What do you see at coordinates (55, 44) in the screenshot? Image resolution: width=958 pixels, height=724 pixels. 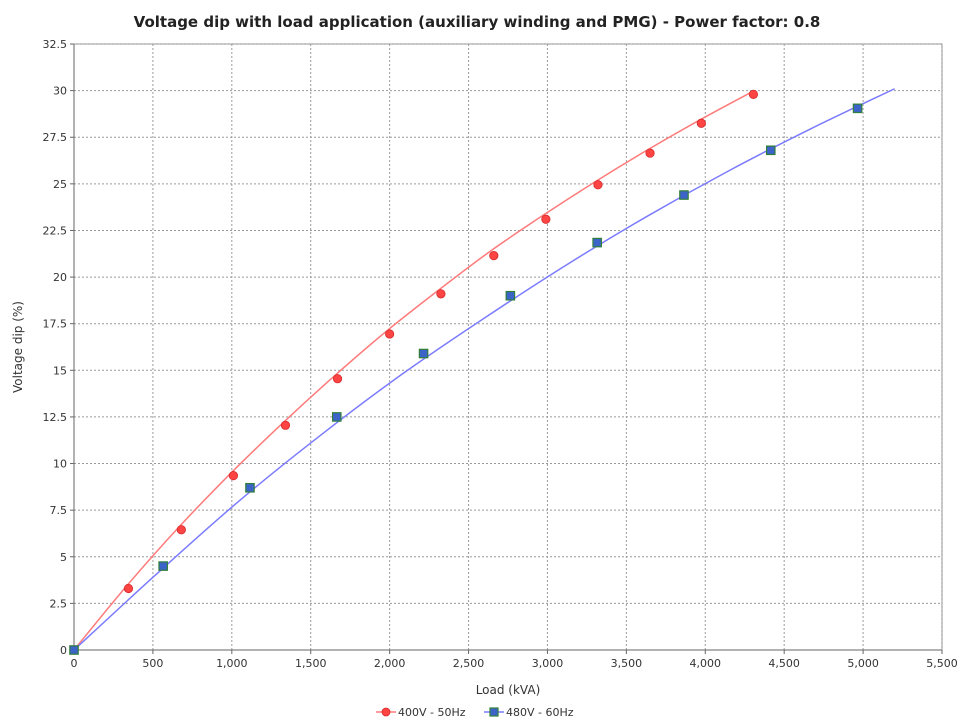 I see `y-tick-label: 32.5` at bounding box center [55, 44].